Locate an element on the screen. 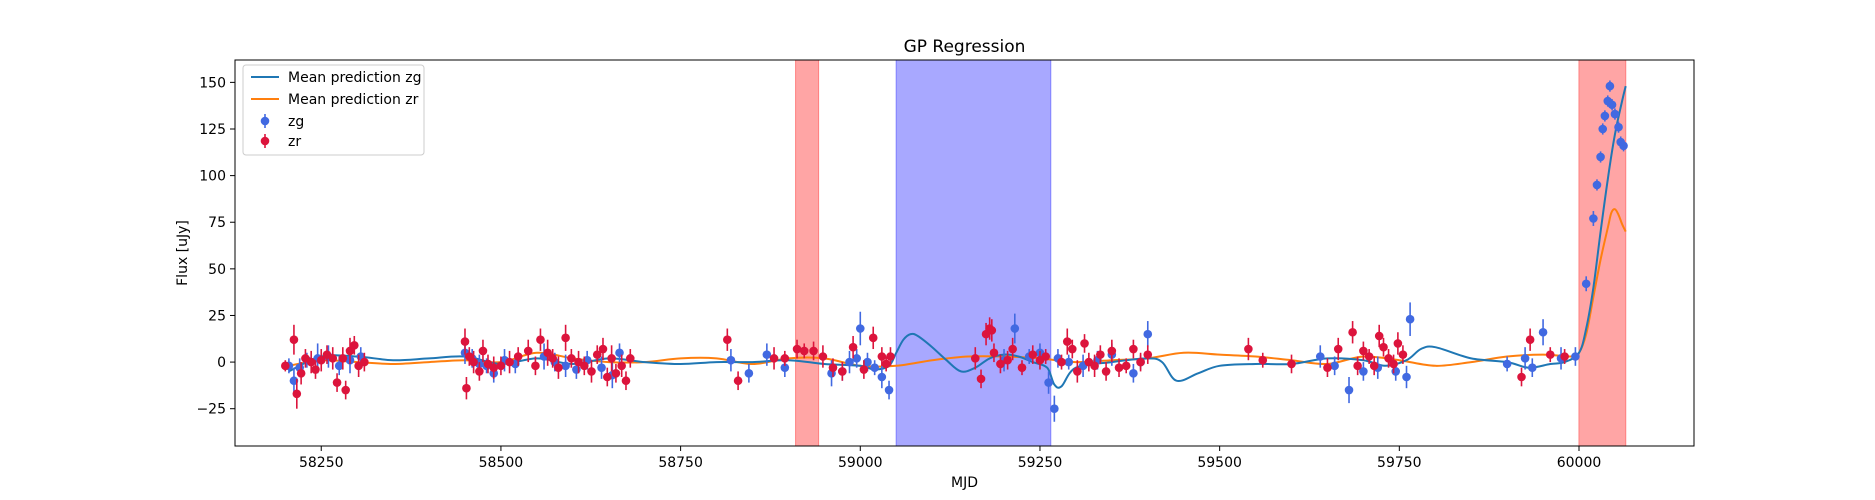 This screenshot has height=500, width=1875. legend-swatch-zg-point is located at coordinates (265, 121).